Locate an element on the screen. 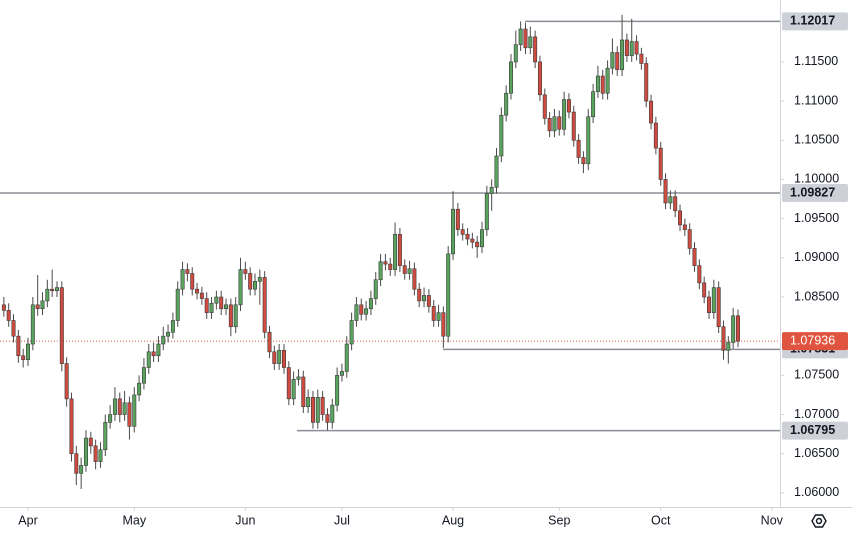  settings-gear is located at coordinates (819, 521).